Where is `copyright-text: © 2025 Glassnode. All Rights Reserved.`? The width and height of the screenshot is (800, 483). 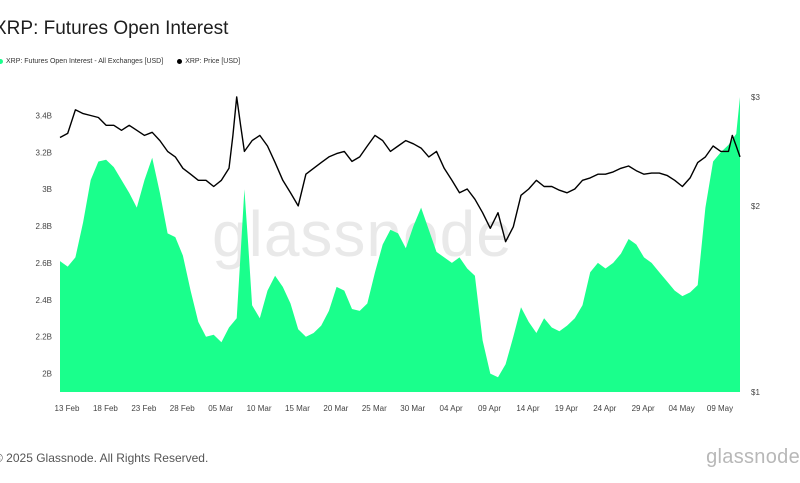 copyright-text: © 2025 Glassnode. All Rights Reserved. is located at coordinates (104, 458).